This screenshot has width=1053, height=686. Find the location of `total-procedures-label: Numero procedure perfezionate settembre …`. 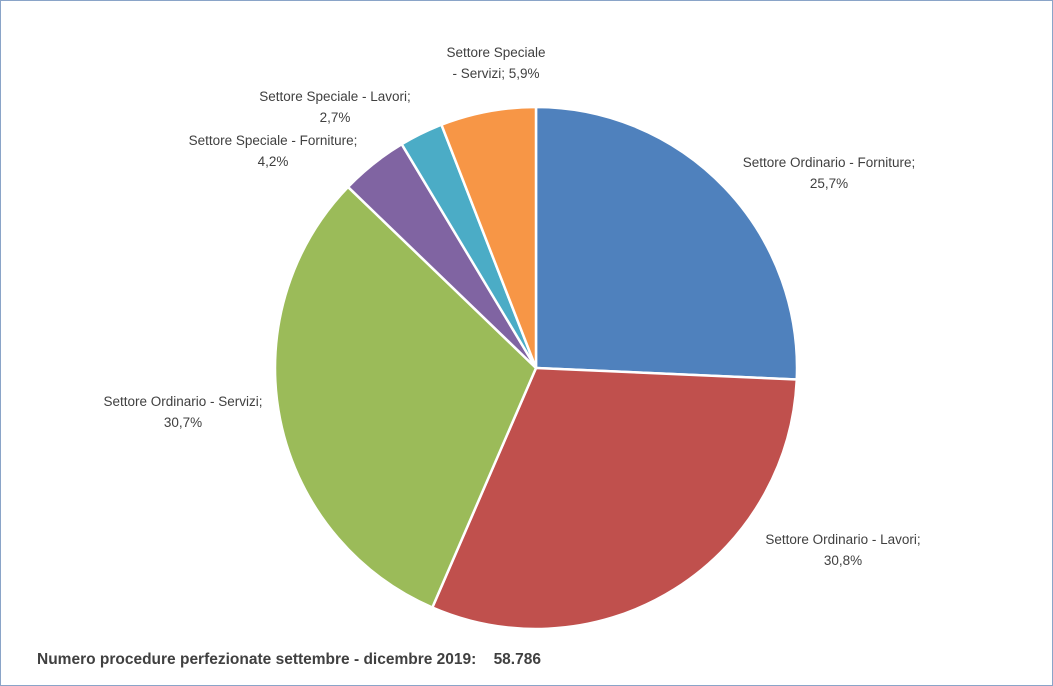

total-procedures-label: Numero procedure perfezionate settembre … is located at coordinates (256, 659).